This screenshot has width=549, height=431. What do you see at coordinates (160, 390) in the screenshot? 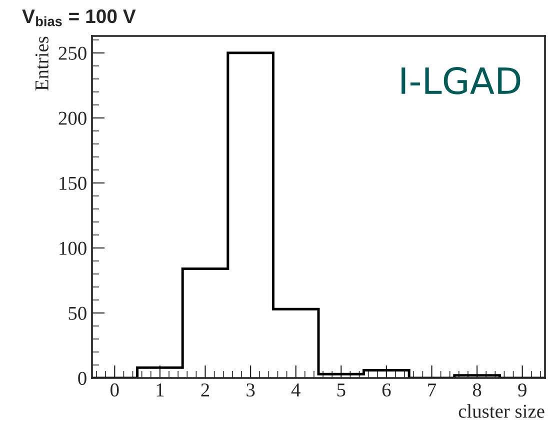
I see `x-tick-label: 1` at bounding box center [160, 390].